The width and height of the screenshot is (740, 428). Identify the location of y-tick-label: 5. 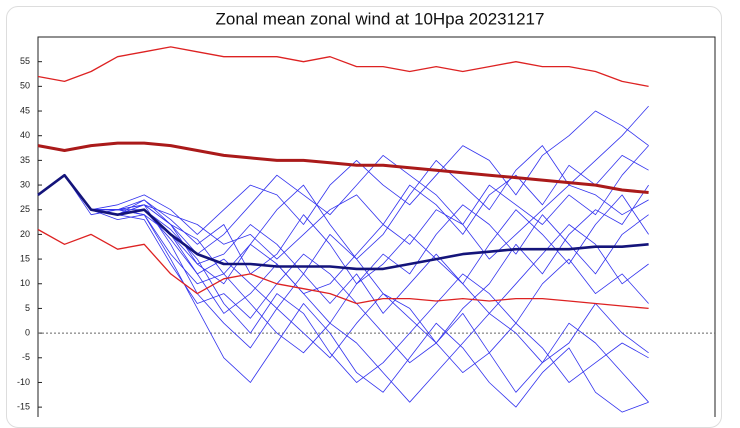
(27, 308).